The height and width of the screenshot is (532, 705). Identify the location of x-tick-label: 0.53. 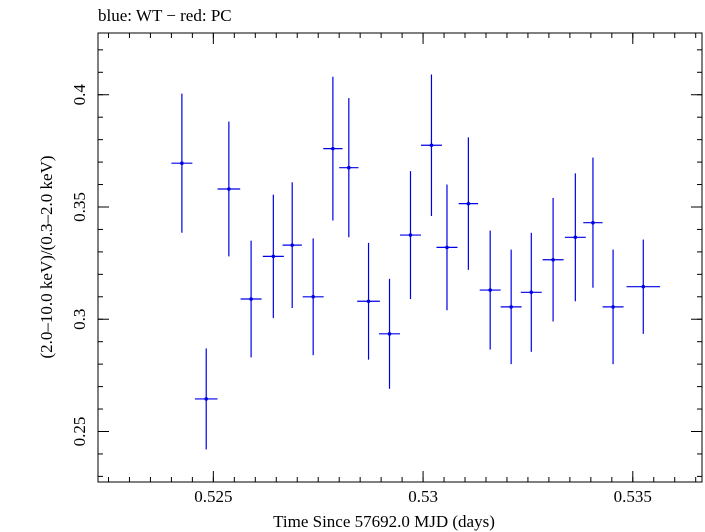
(423, 496).